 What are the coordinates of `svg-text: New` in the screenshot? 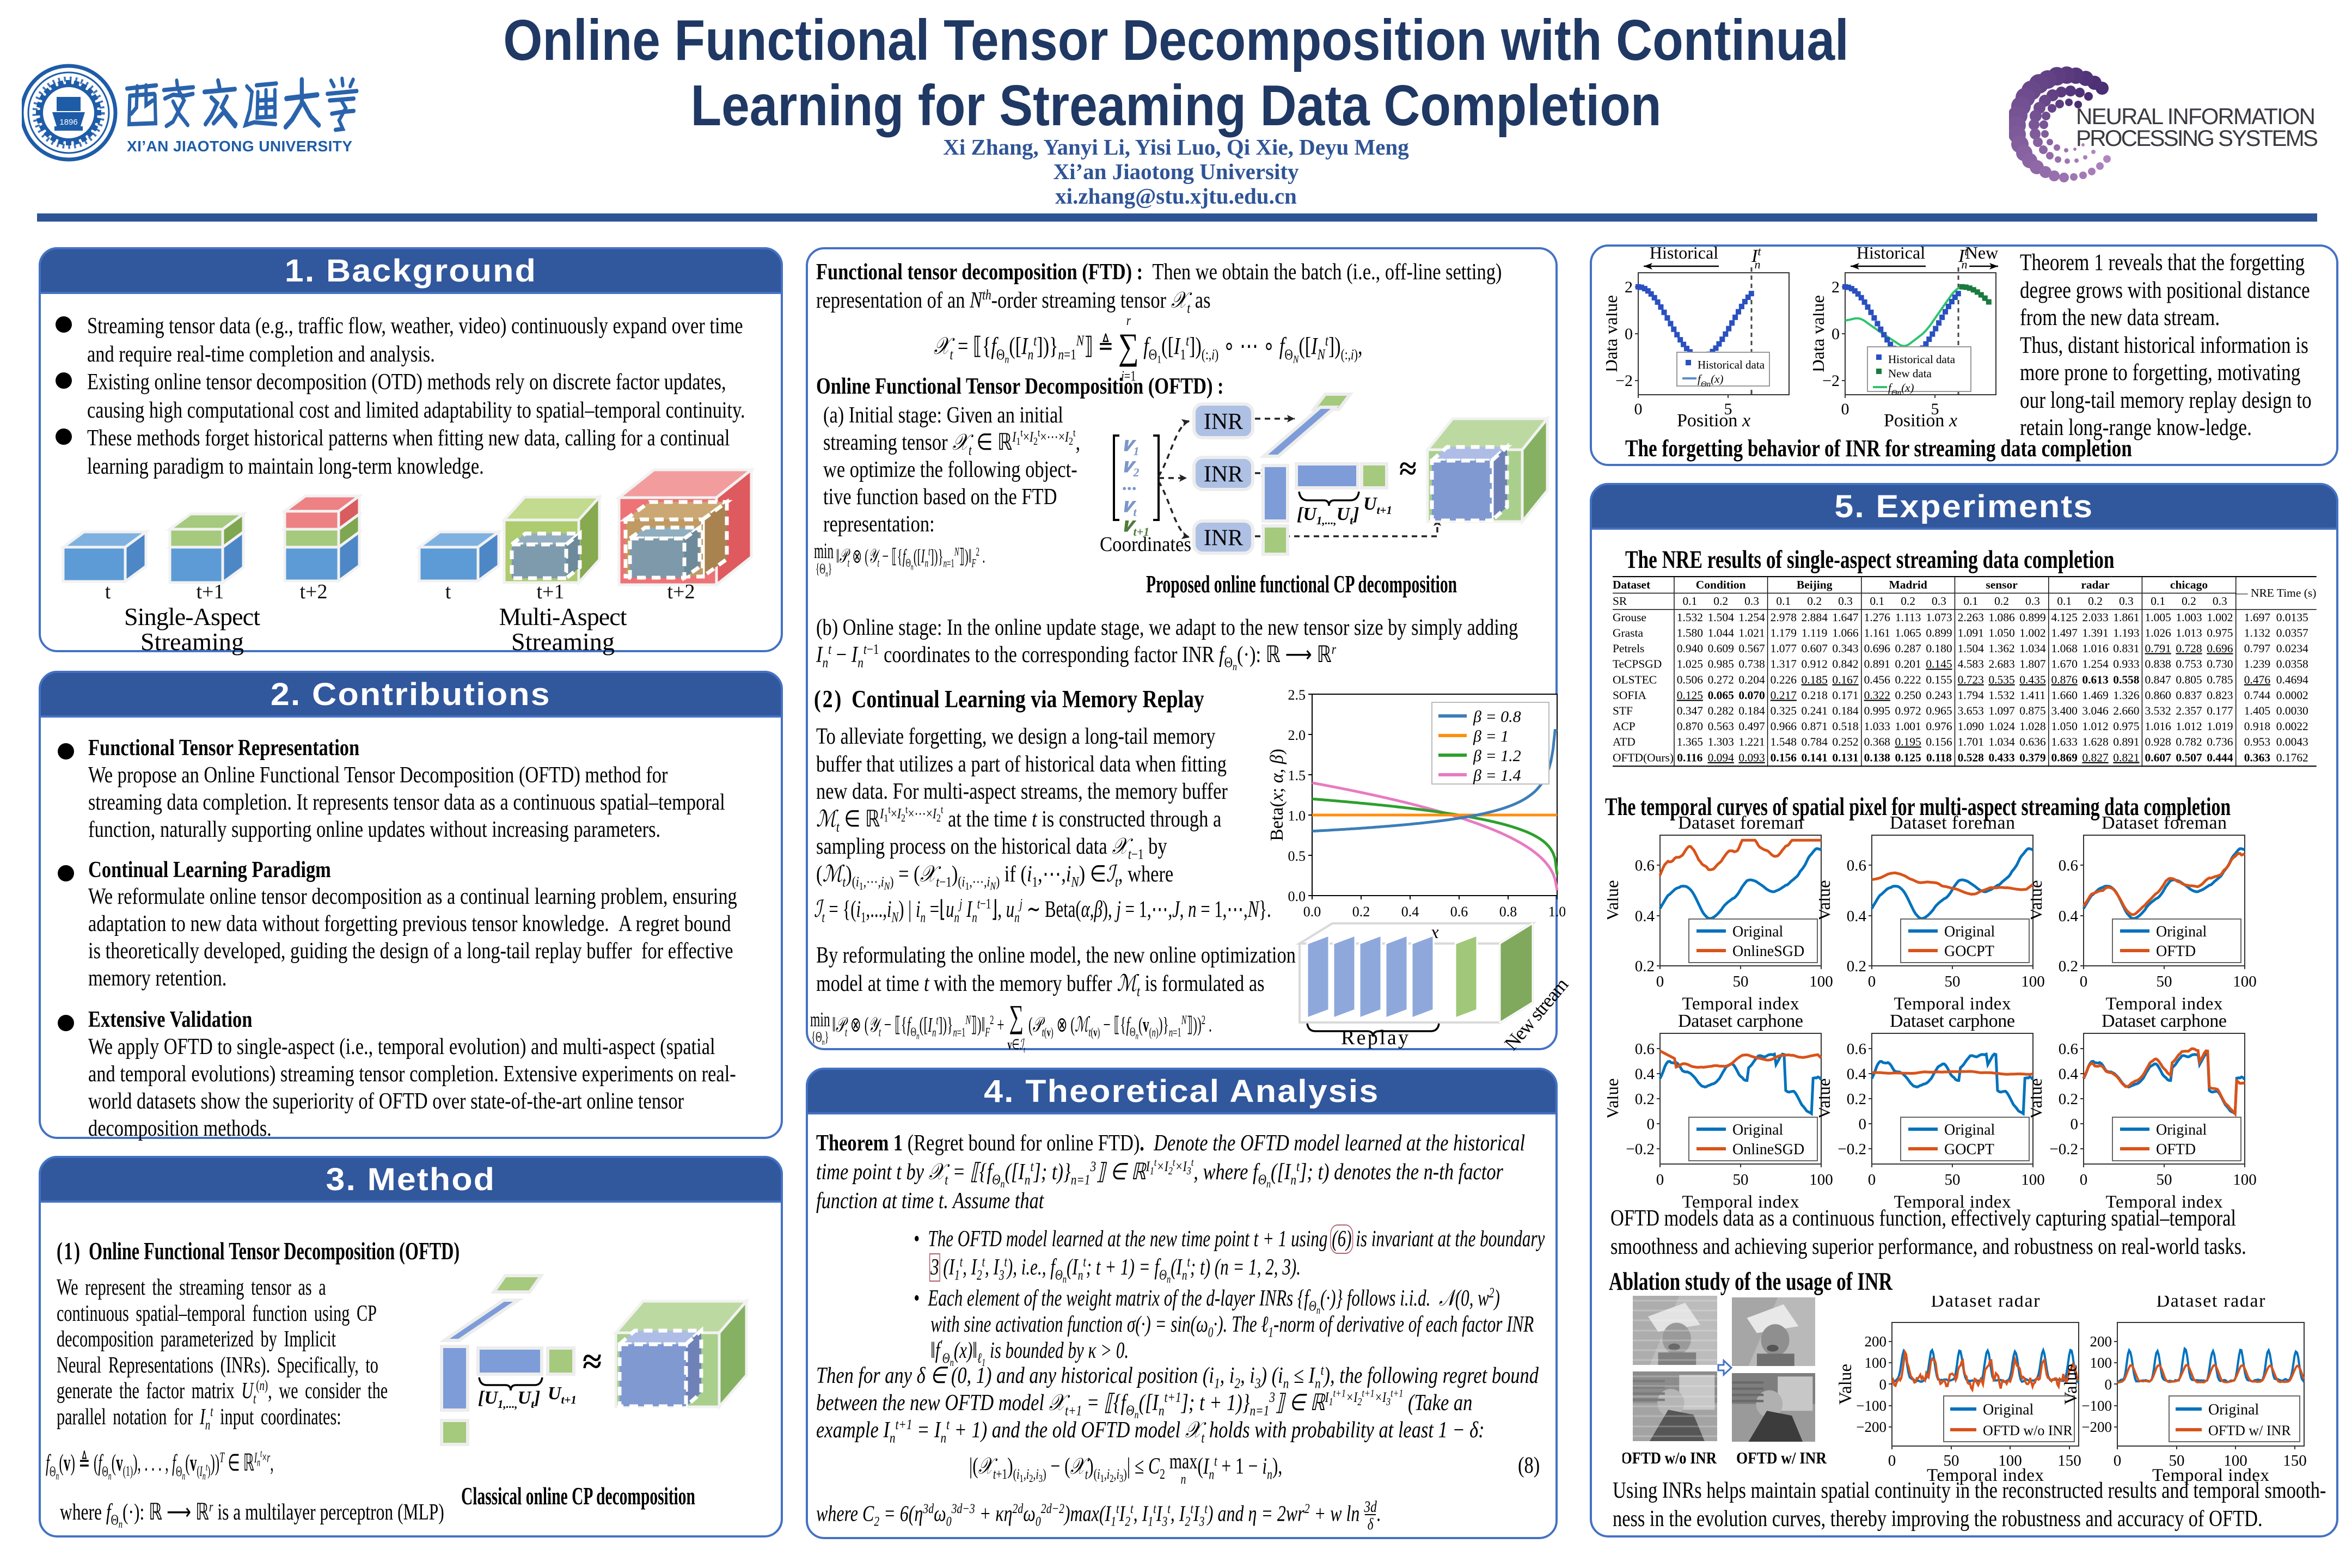 It's located at (1981, 252).